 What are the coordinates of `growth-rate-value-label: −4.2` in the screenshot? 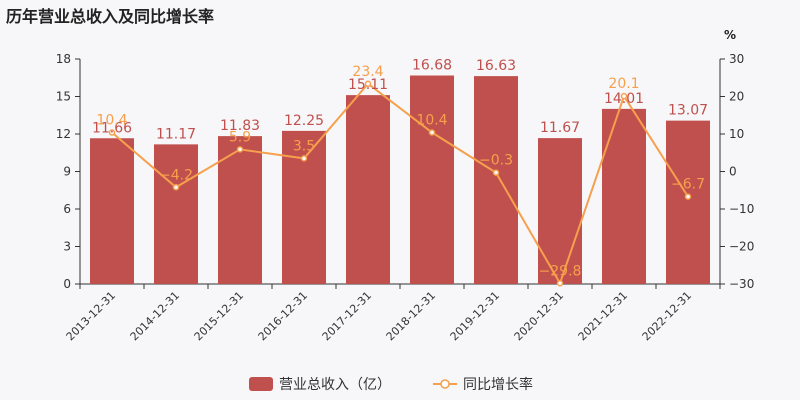 It's located at (176, 175).